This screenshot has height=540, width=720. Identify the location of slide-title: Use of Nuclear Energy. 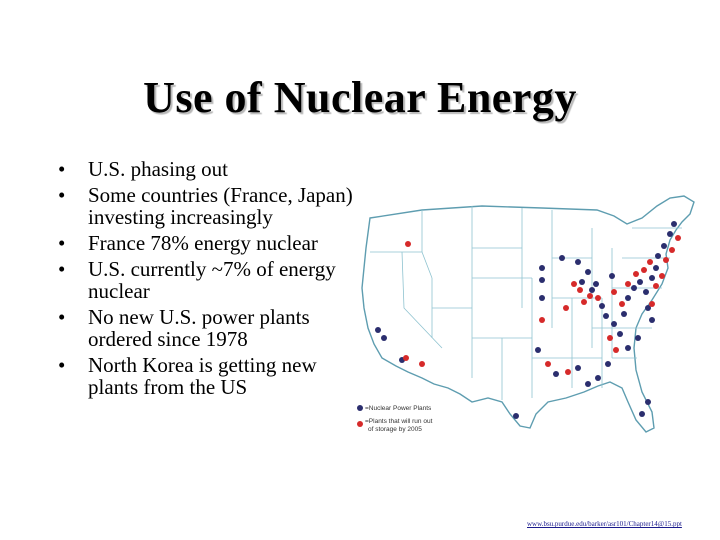
(360, 97).